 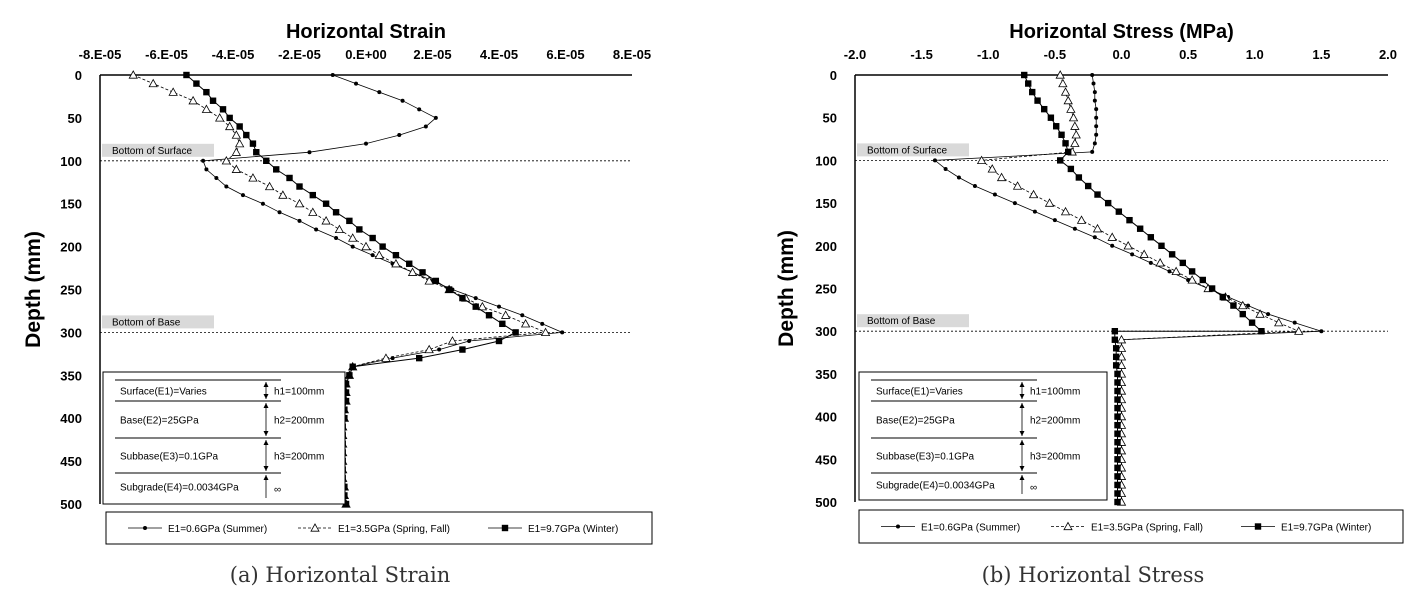 What do you see at coordinates (855, 54) in the screenshot?
I see `x-tick-label: -2.0` at bounding box center [855, 54].